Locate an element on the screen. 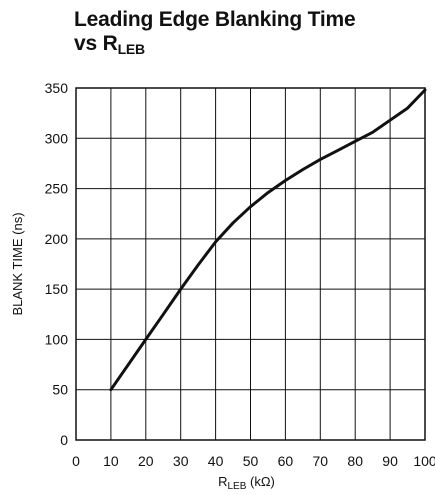 The image size is (435, 495). y-tick-label: 150 is located at coordinates (57, 289).